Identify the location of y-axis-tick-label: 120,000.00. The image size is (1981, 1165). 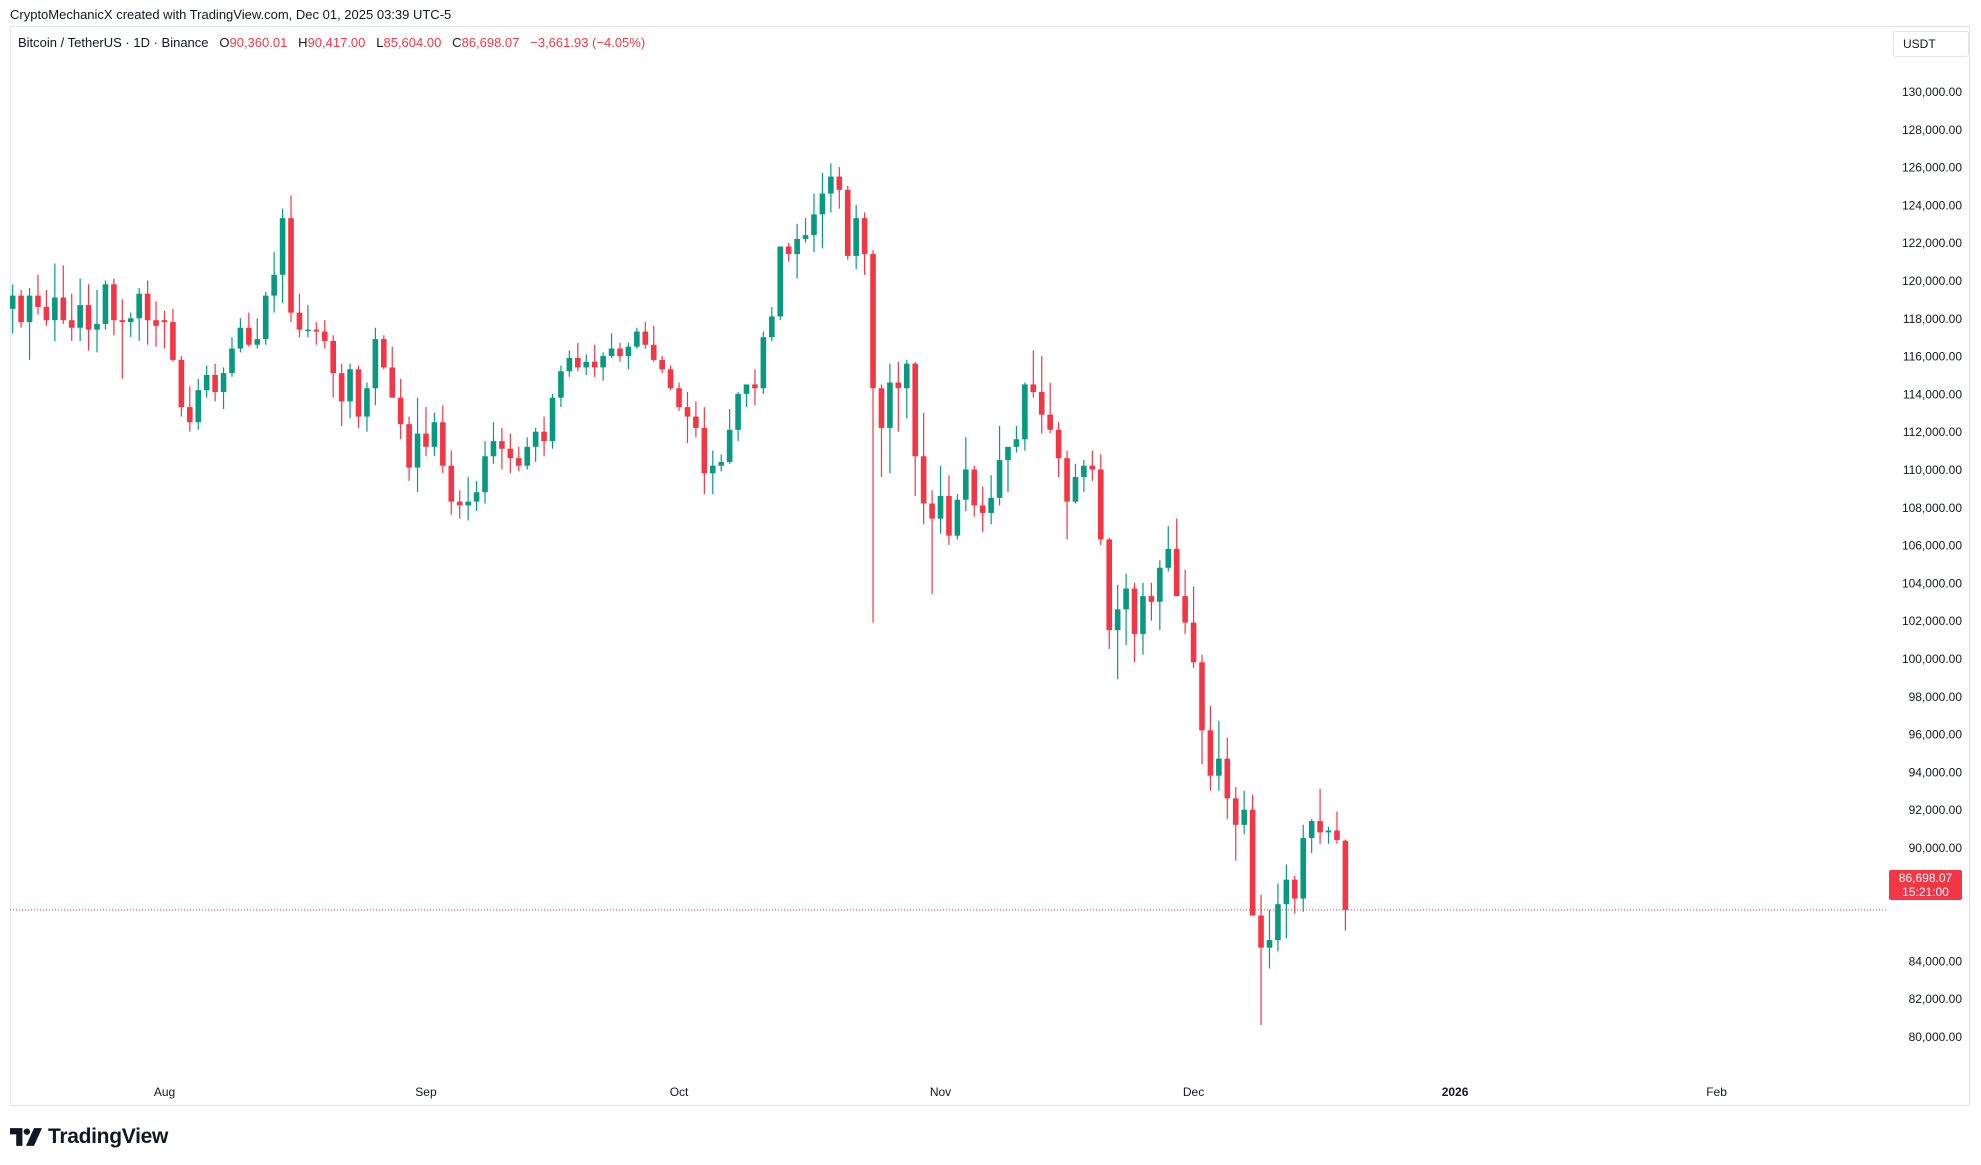
(1932, 281).